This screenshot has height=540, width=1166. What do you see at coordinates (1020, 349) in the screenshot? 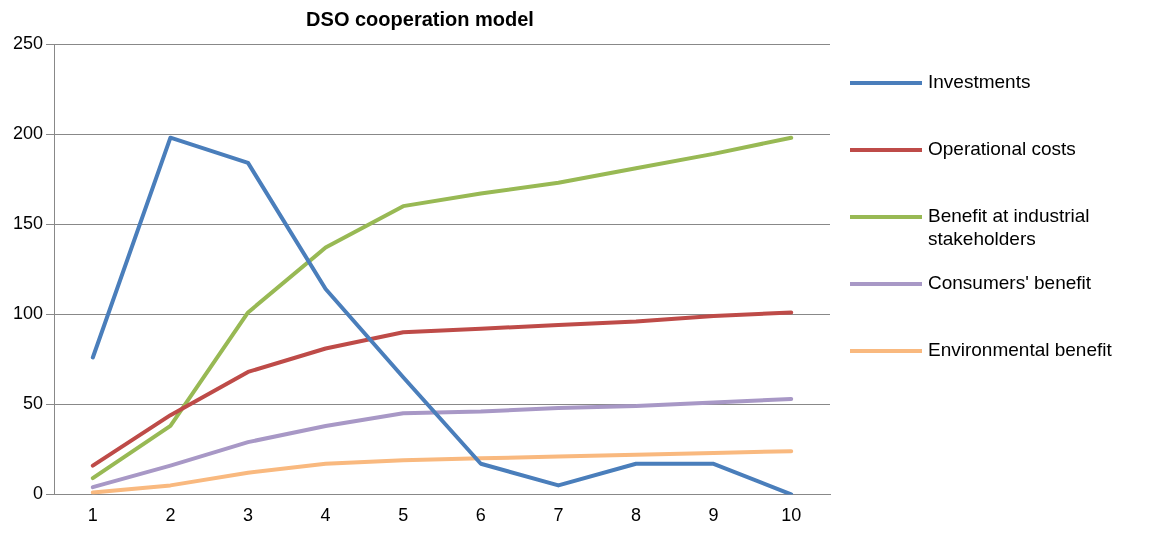
I see `legend-label: Environmental benefit` at bounding box center [1020, 349].